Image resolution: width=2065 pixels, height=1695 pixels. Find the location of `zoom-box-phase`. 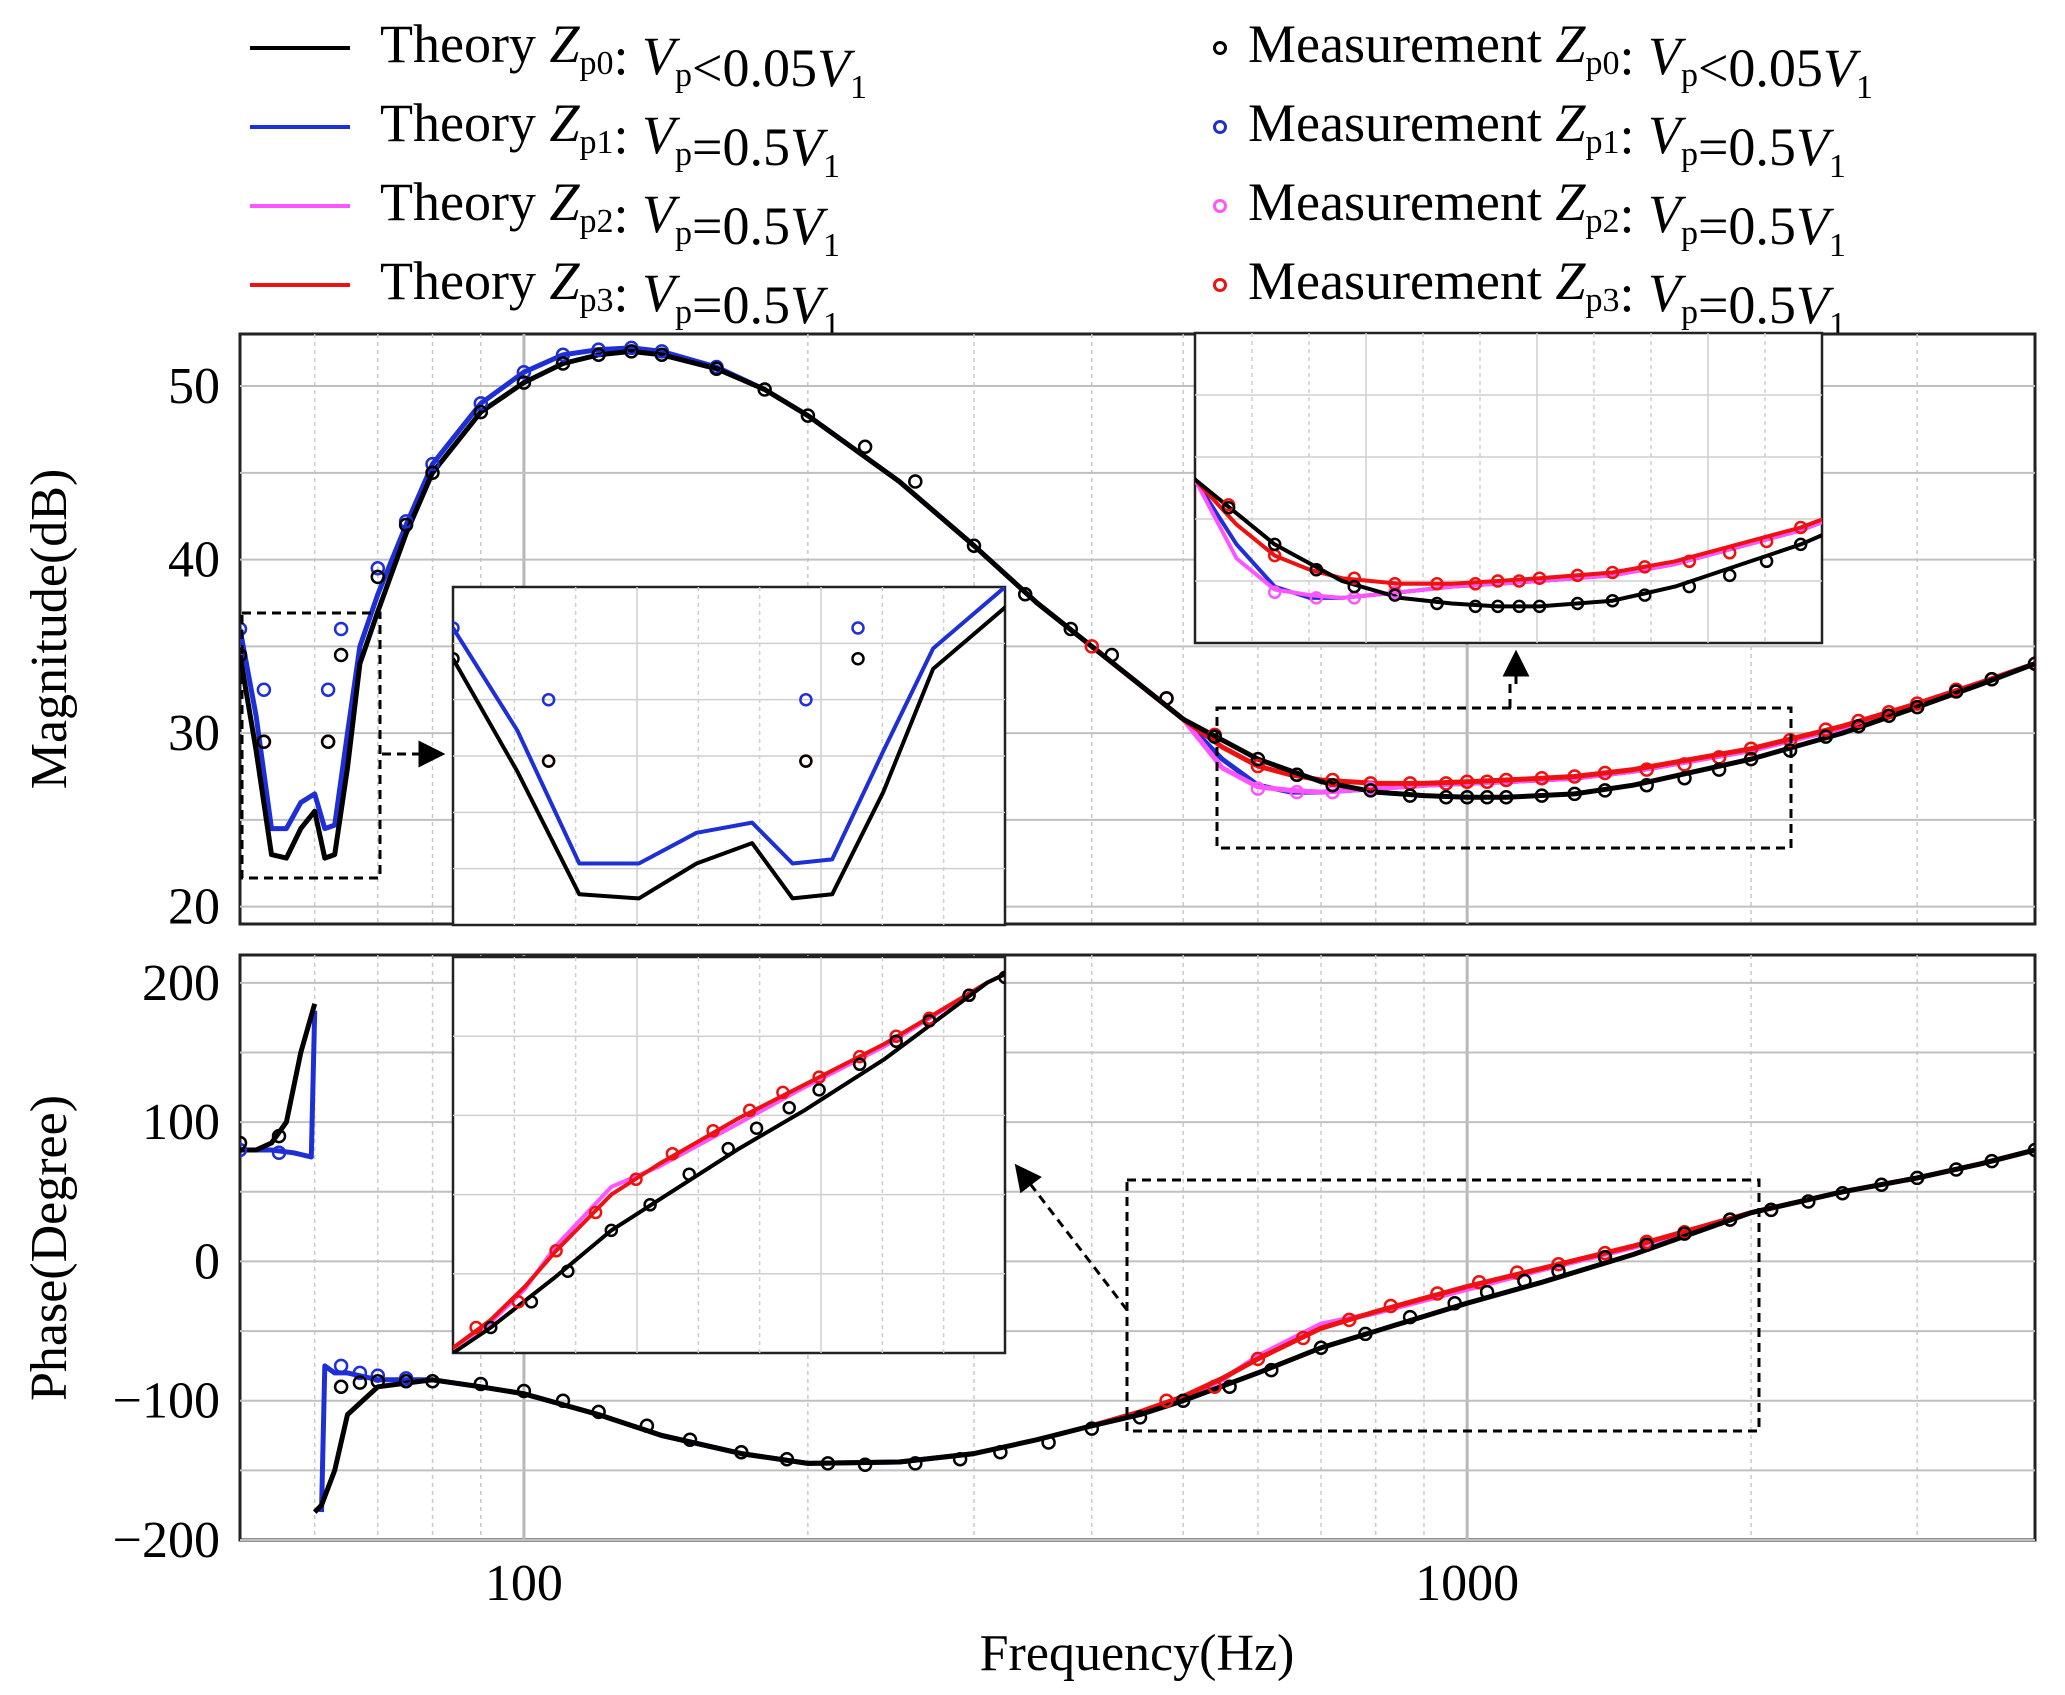

zoom-box-phase is located at coordinates (1443, 1305).